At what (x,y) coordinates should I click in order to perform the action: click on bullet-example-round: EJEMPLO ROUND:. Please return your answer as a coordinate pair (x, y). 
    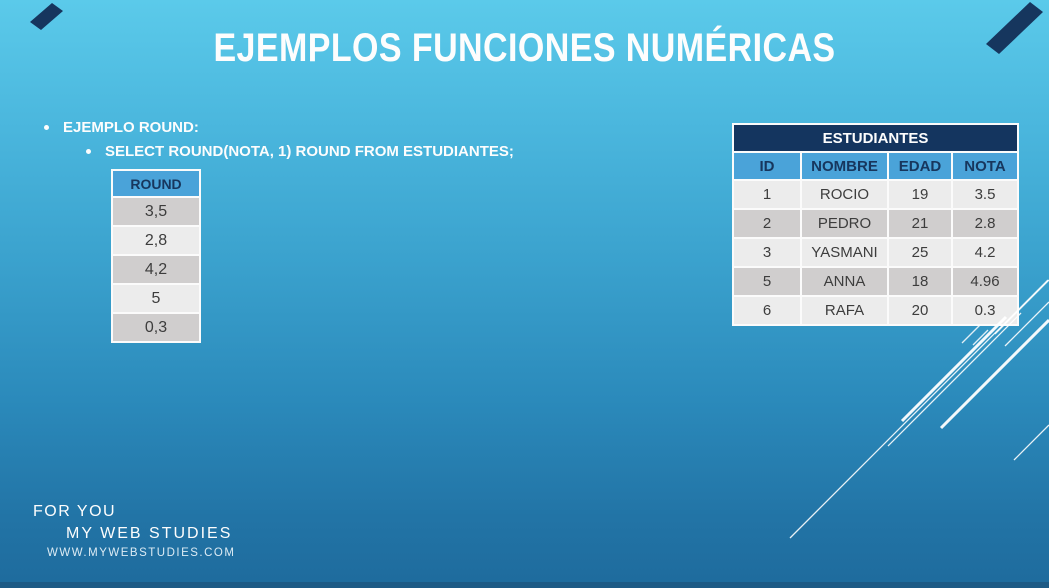
    Looking at the image, I should click on (121, 127).